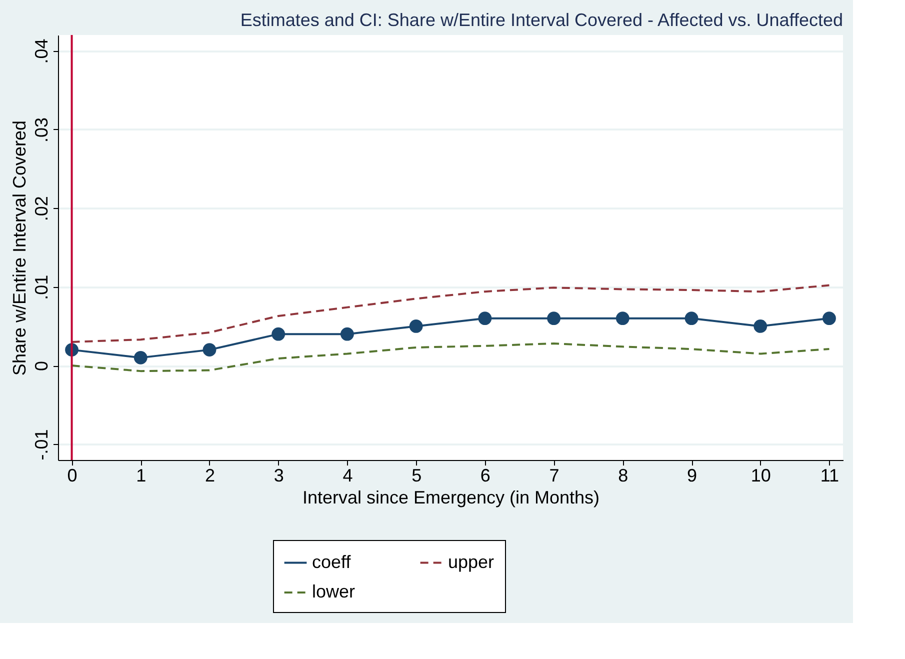 The image size is (905, 659). Describe the element at coordinates (541, 20) in the screenshot. I see `chart-title: Estimates and CI: Share w/Entire Interval Covered - Affected vs. Unaffected` at that location.